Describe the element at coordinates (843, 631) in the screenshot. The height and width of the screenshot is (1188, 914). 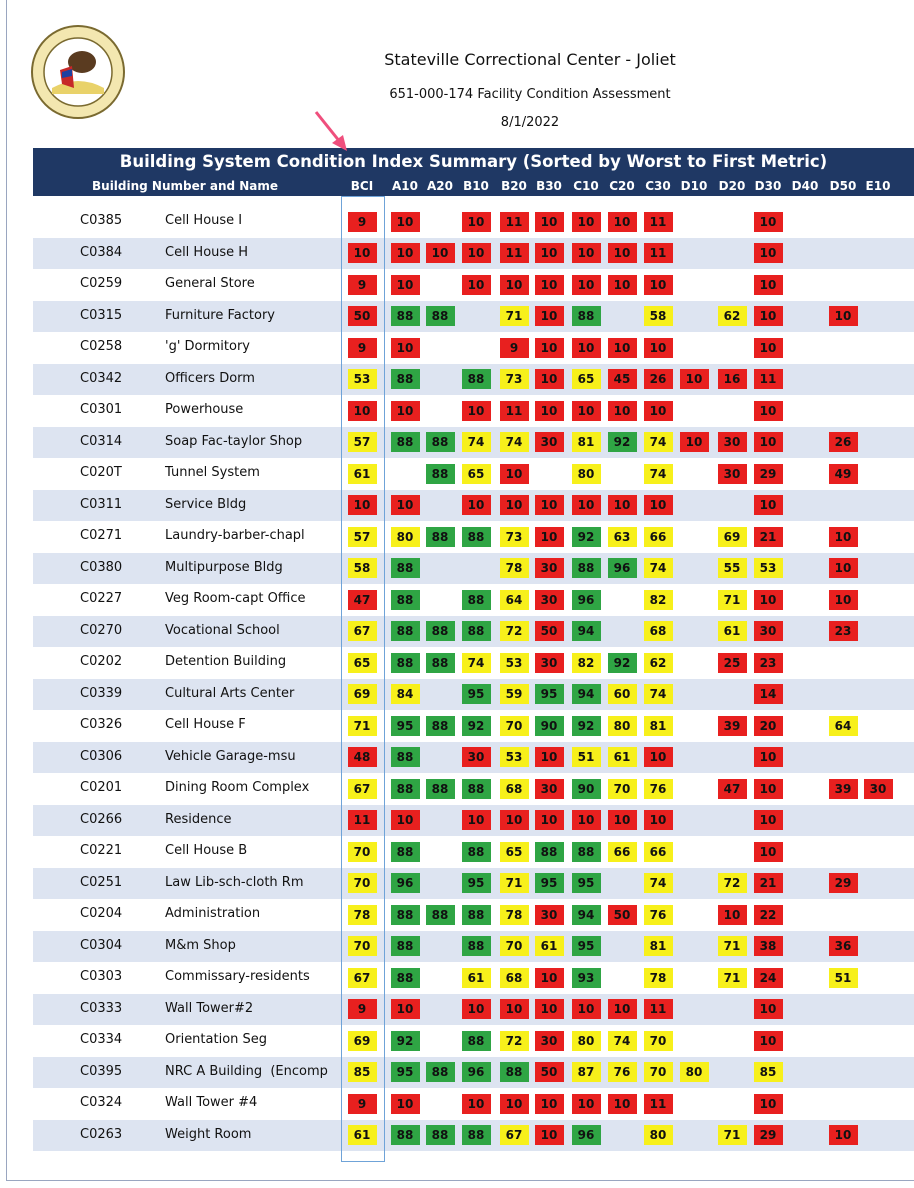
I see `metric-value: 23` at that location.